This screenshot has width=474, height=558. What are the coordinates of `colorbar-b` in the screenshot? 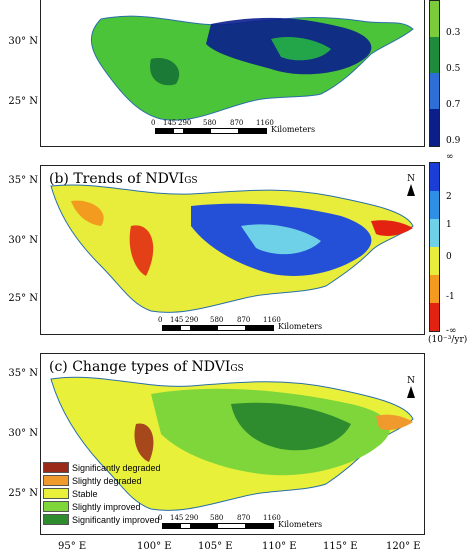 It's located at (434, 247).